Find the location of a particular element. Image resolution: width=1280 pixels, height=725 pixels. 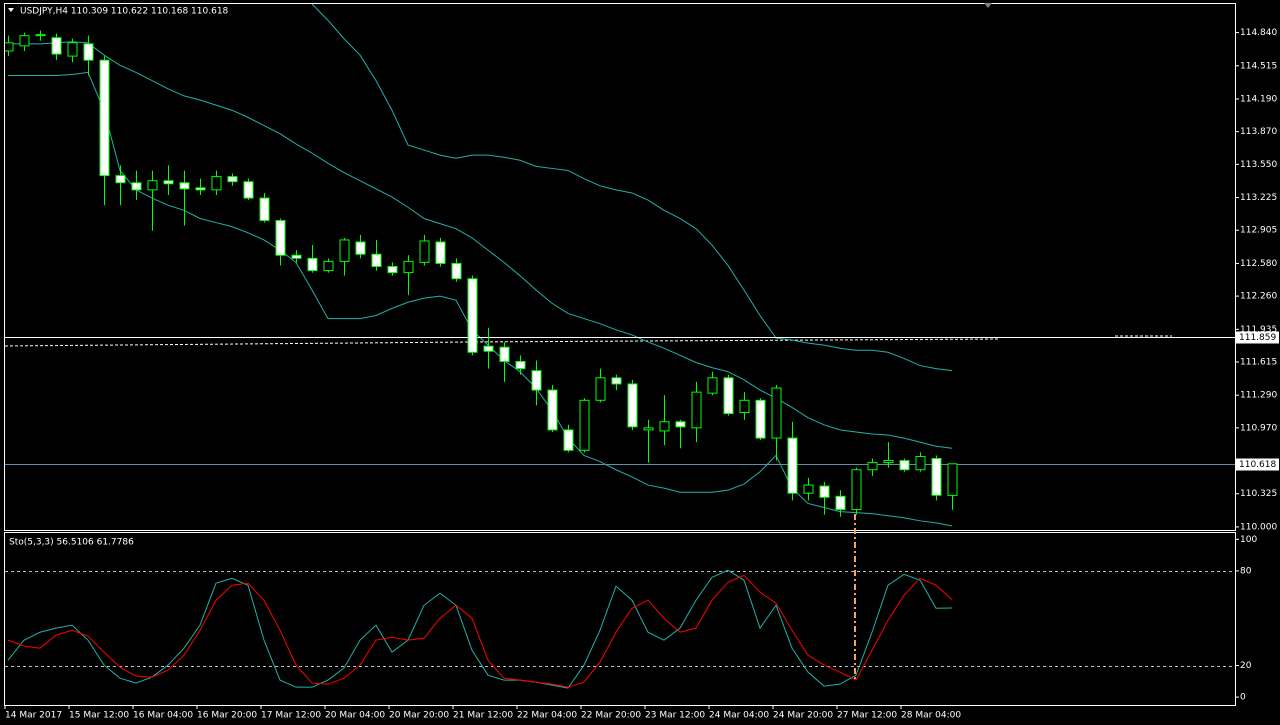

y-tick-label: 20 is located at coordinates (1246, 666).